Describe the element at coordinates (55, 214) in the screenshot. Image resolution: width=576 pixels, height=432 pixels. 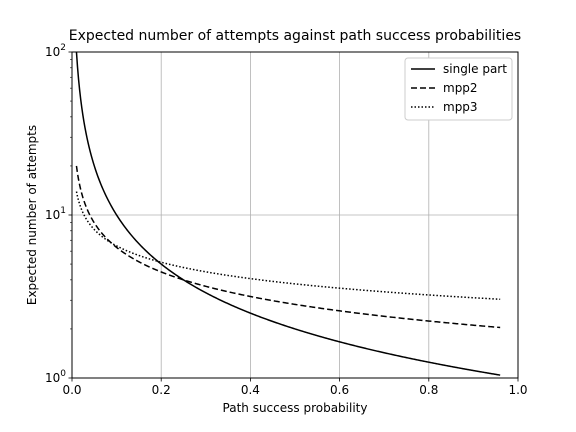
I see `y-tick-label: 10¹` at that location.